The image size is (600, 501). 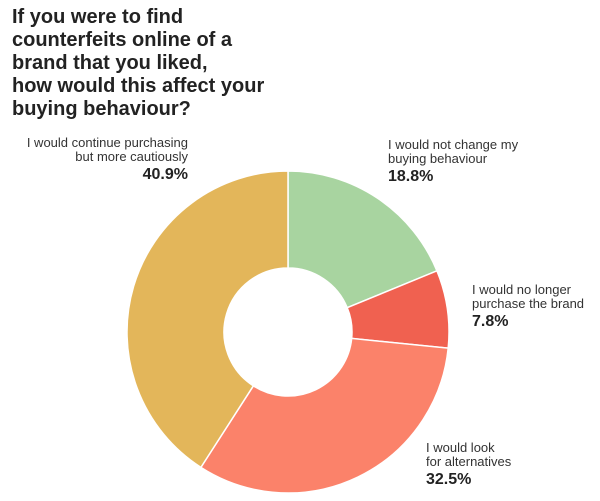 I want to click on slice-label-text: but more cautiously, so click(x=131, y=156).